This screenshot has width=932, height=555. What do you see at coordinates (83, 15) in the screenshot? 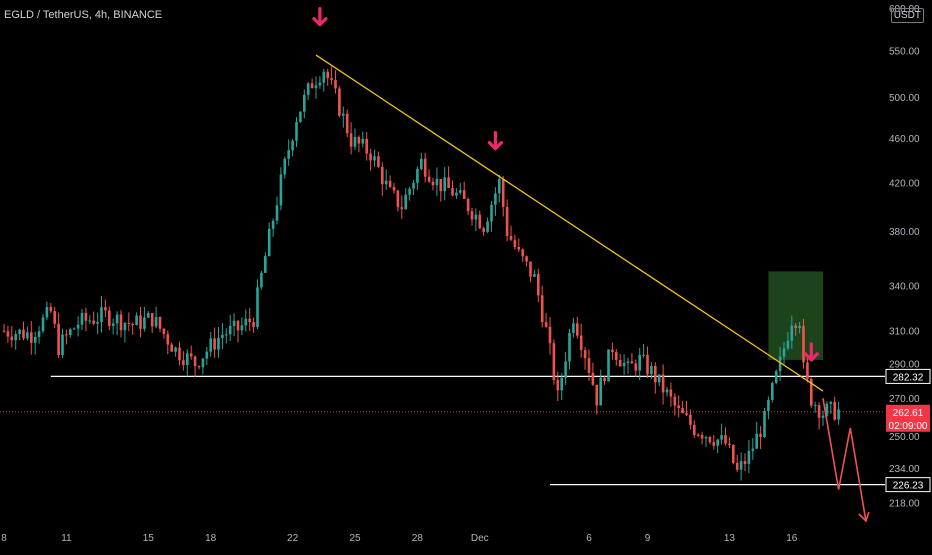
I see `symbol-title: EGLD / TetherUS, 4h, BINANCE` at bounding box center [83, 15].